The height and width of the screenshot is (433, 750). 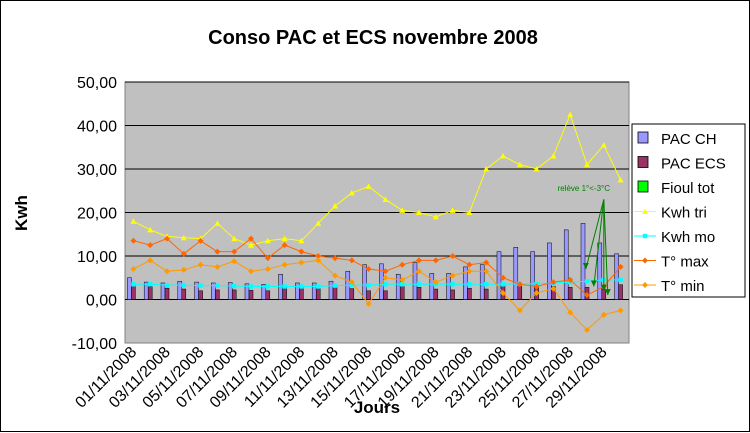 I want to click on x-axis-label: Jours, so click(x=377, y=407).